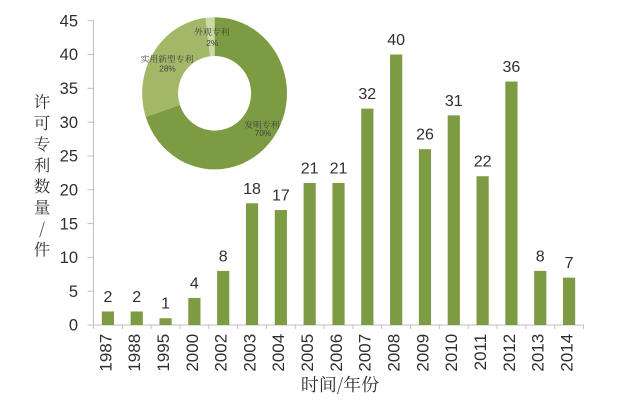  Describe the element at coordinates (69, 123) in the screenshot. I see `svg-text: 30` at that location.